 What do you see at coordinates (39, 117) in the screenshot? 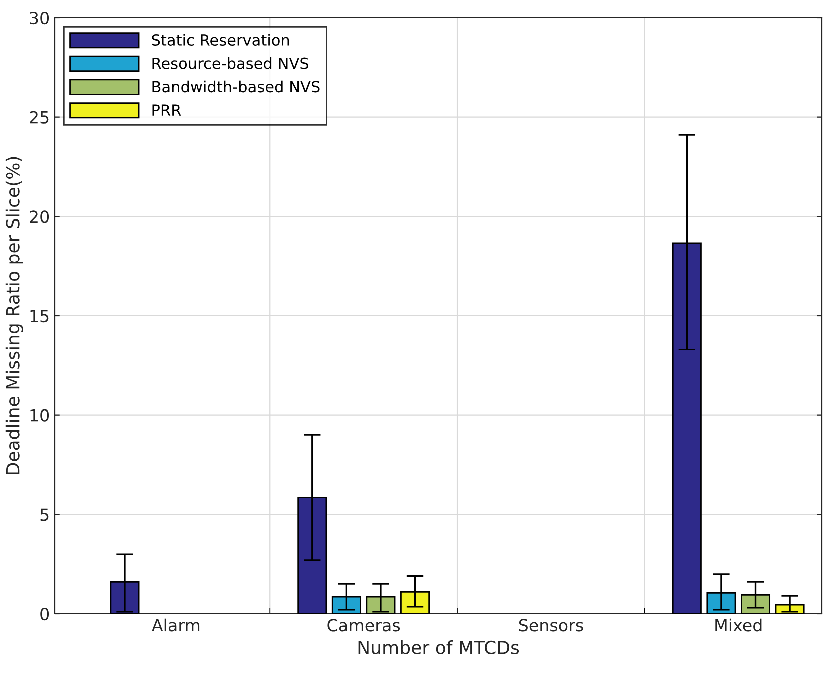
I see `y-tick-label: 25` at bounding box center [39, 117].